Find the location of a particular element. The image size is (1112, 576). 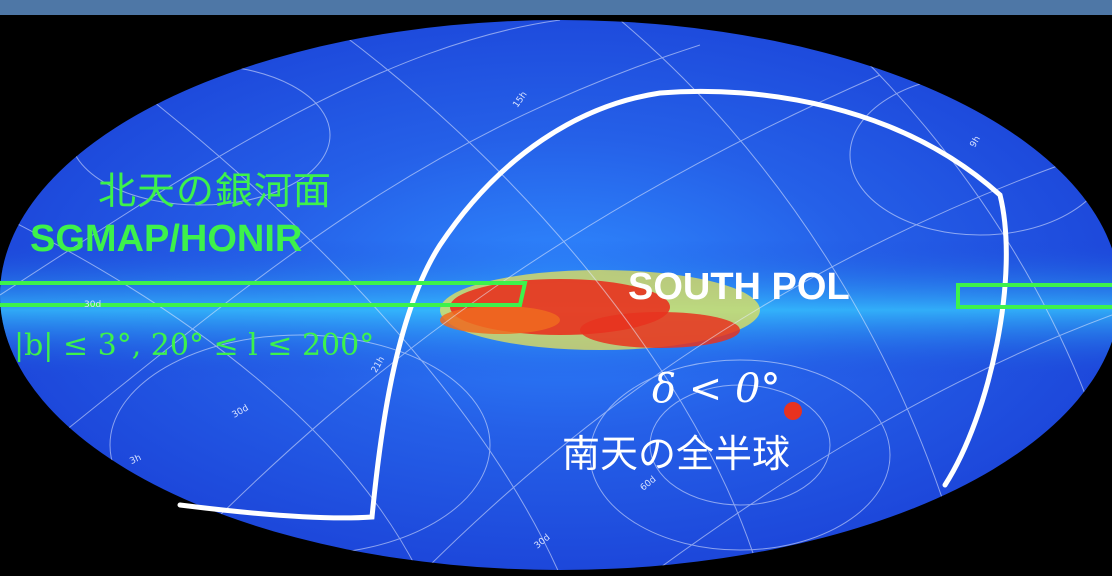

hot-spot is located at coordinates (793, 411).